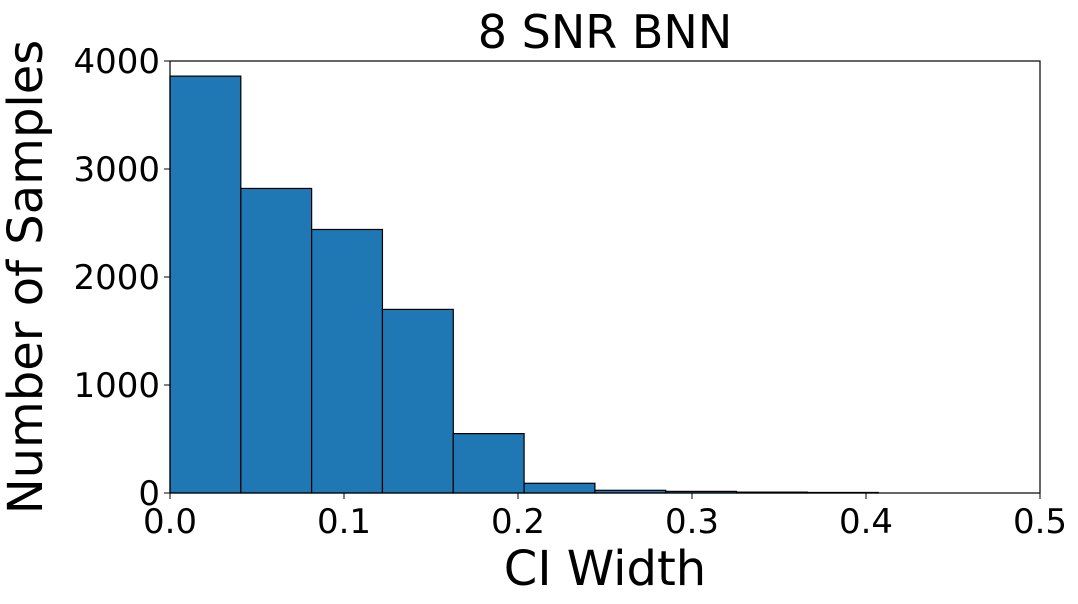 The image size is (1078, 604). What do you see at coordinates (116, 62) in the screenshot?
I see `y-tick-label: 4000` at bounding box center [116, 62].